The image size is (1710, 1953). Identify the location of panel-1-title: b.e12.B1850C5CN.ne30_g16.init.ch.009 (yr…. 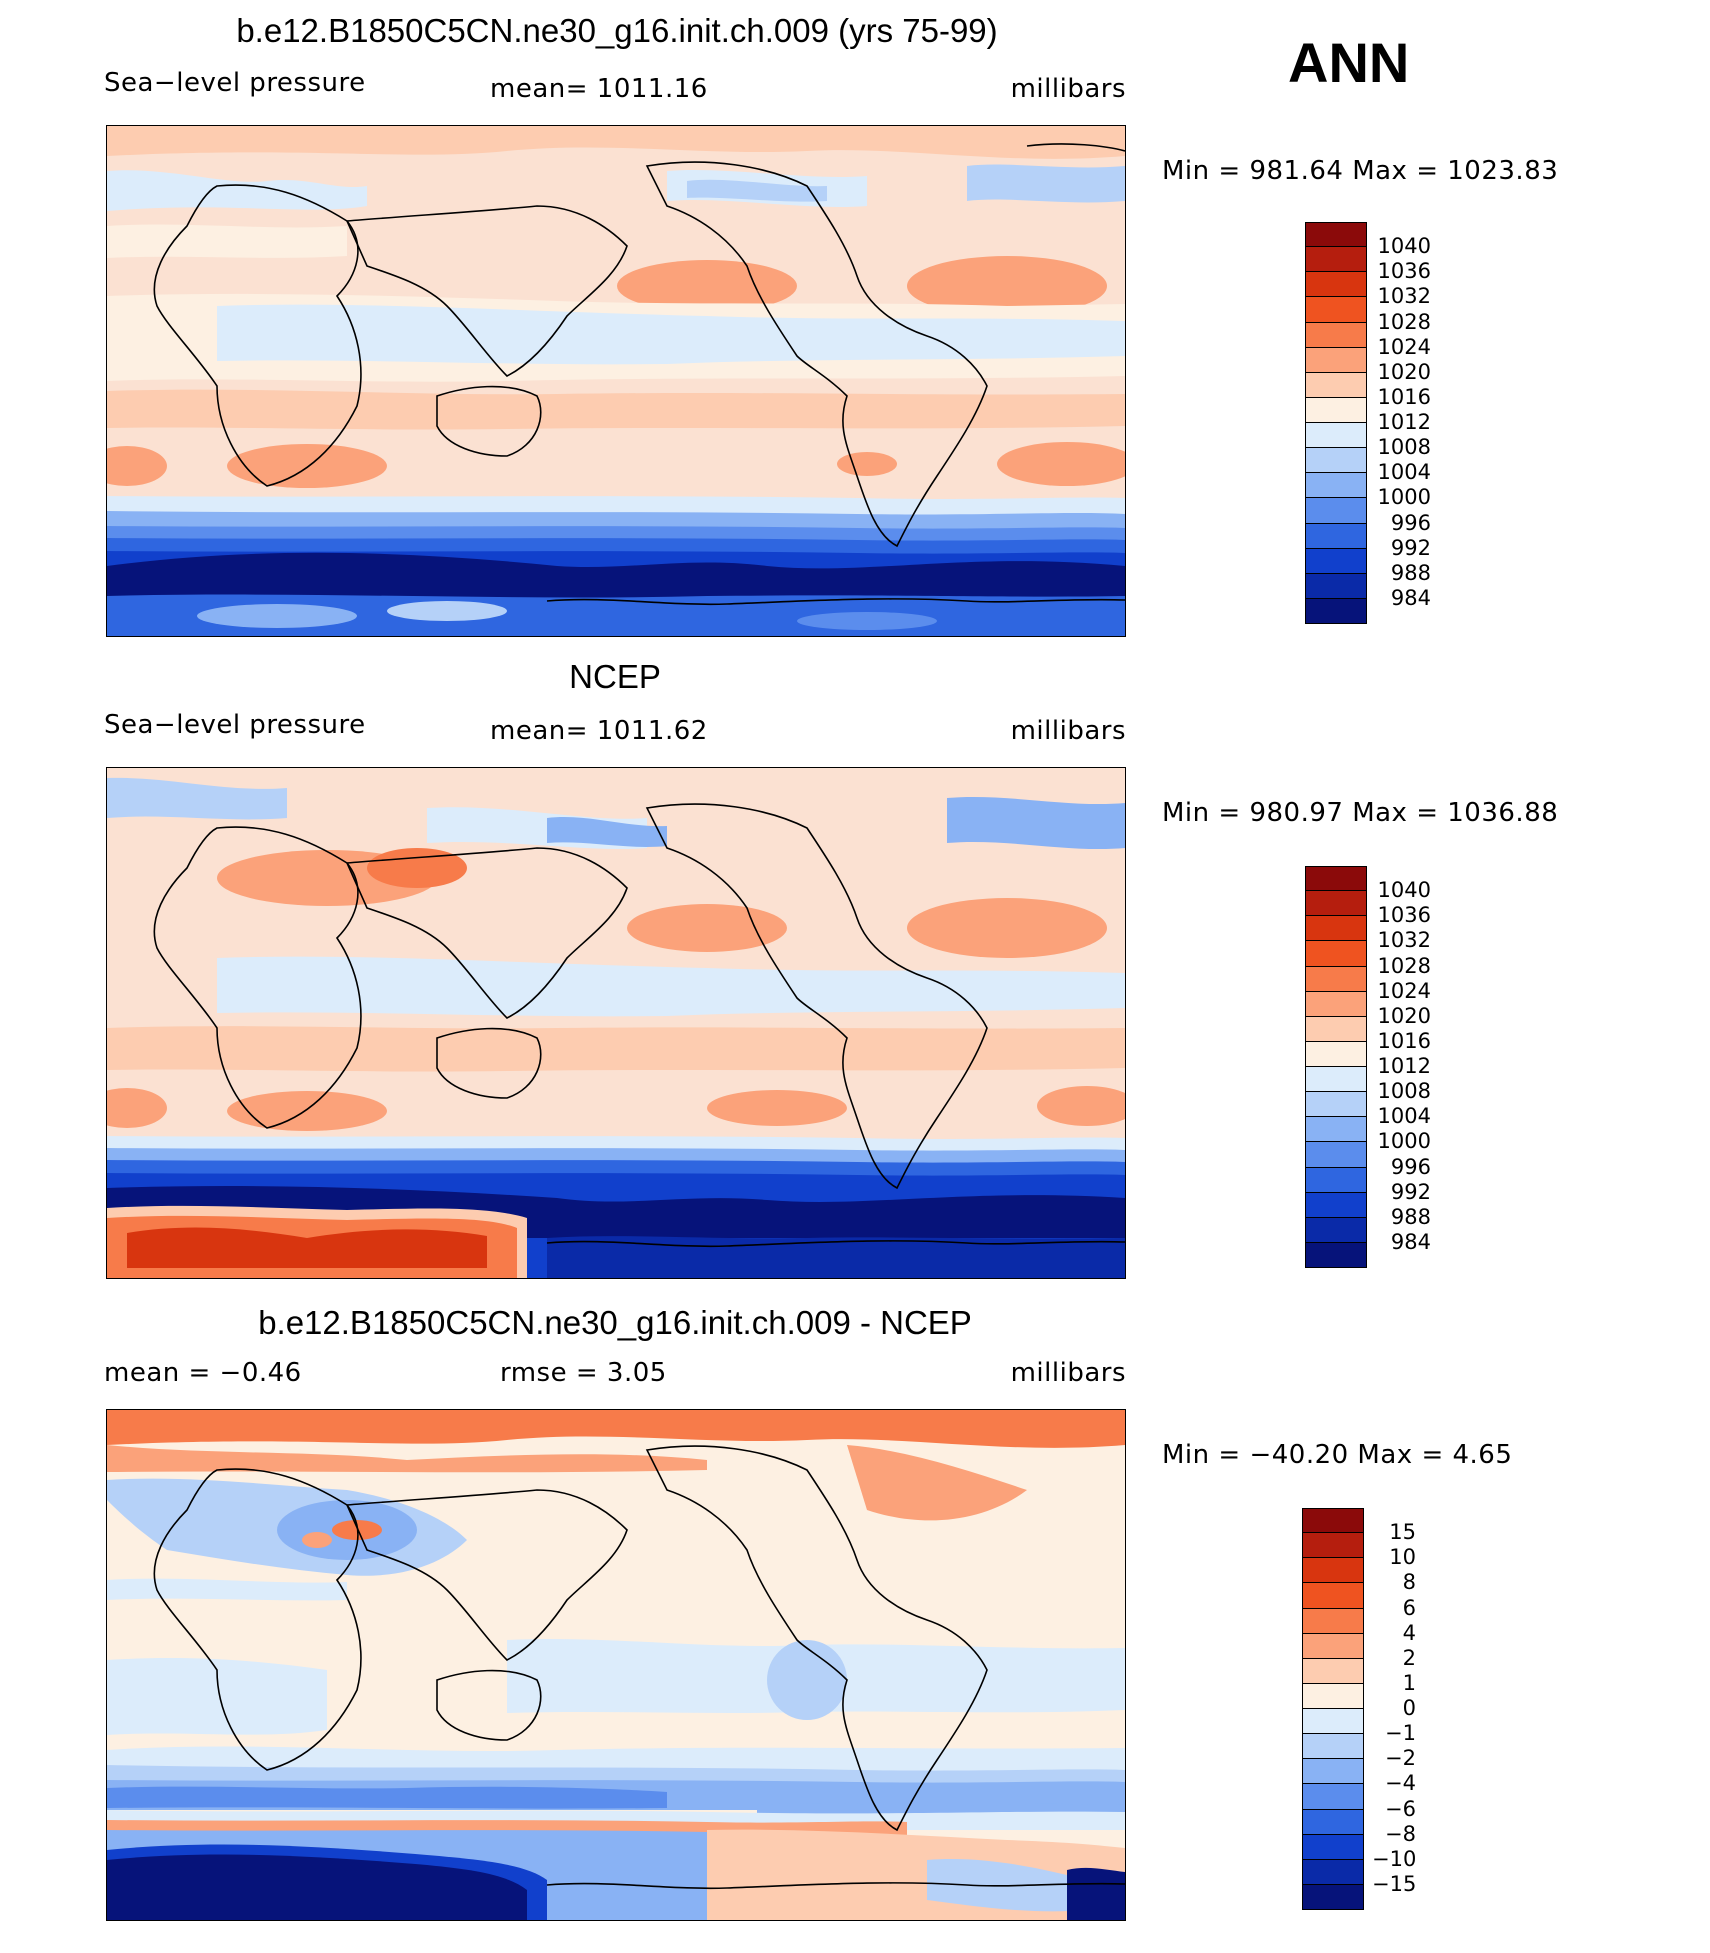
(617, 30).